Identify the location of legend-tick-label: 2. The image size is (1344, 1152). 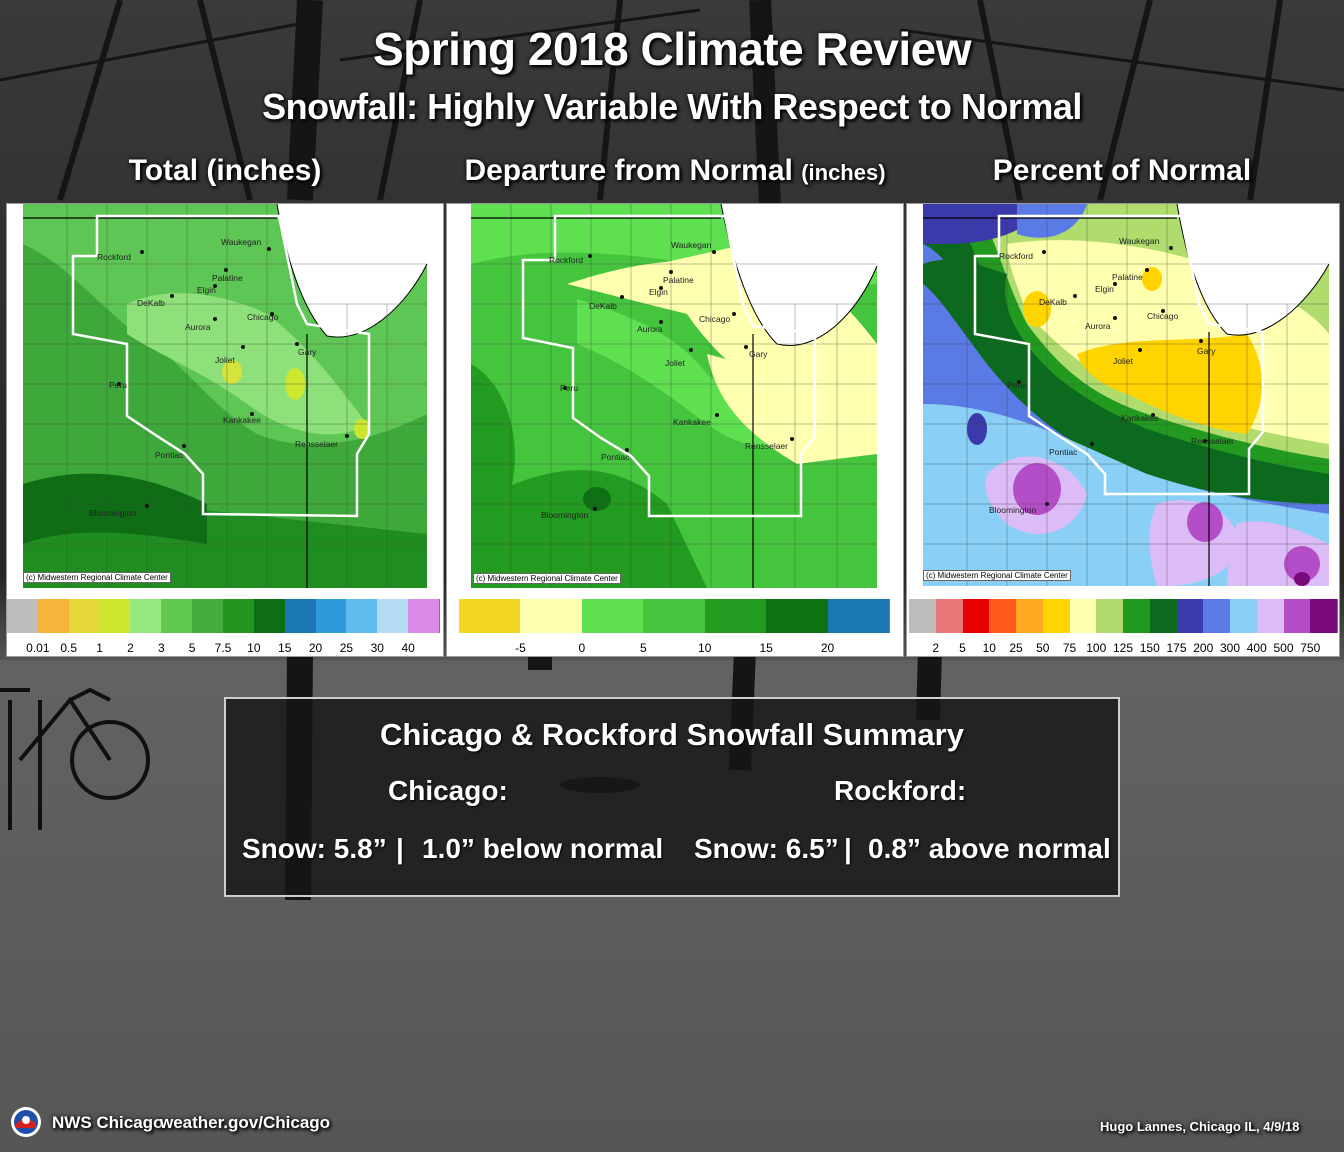
(130, 648).